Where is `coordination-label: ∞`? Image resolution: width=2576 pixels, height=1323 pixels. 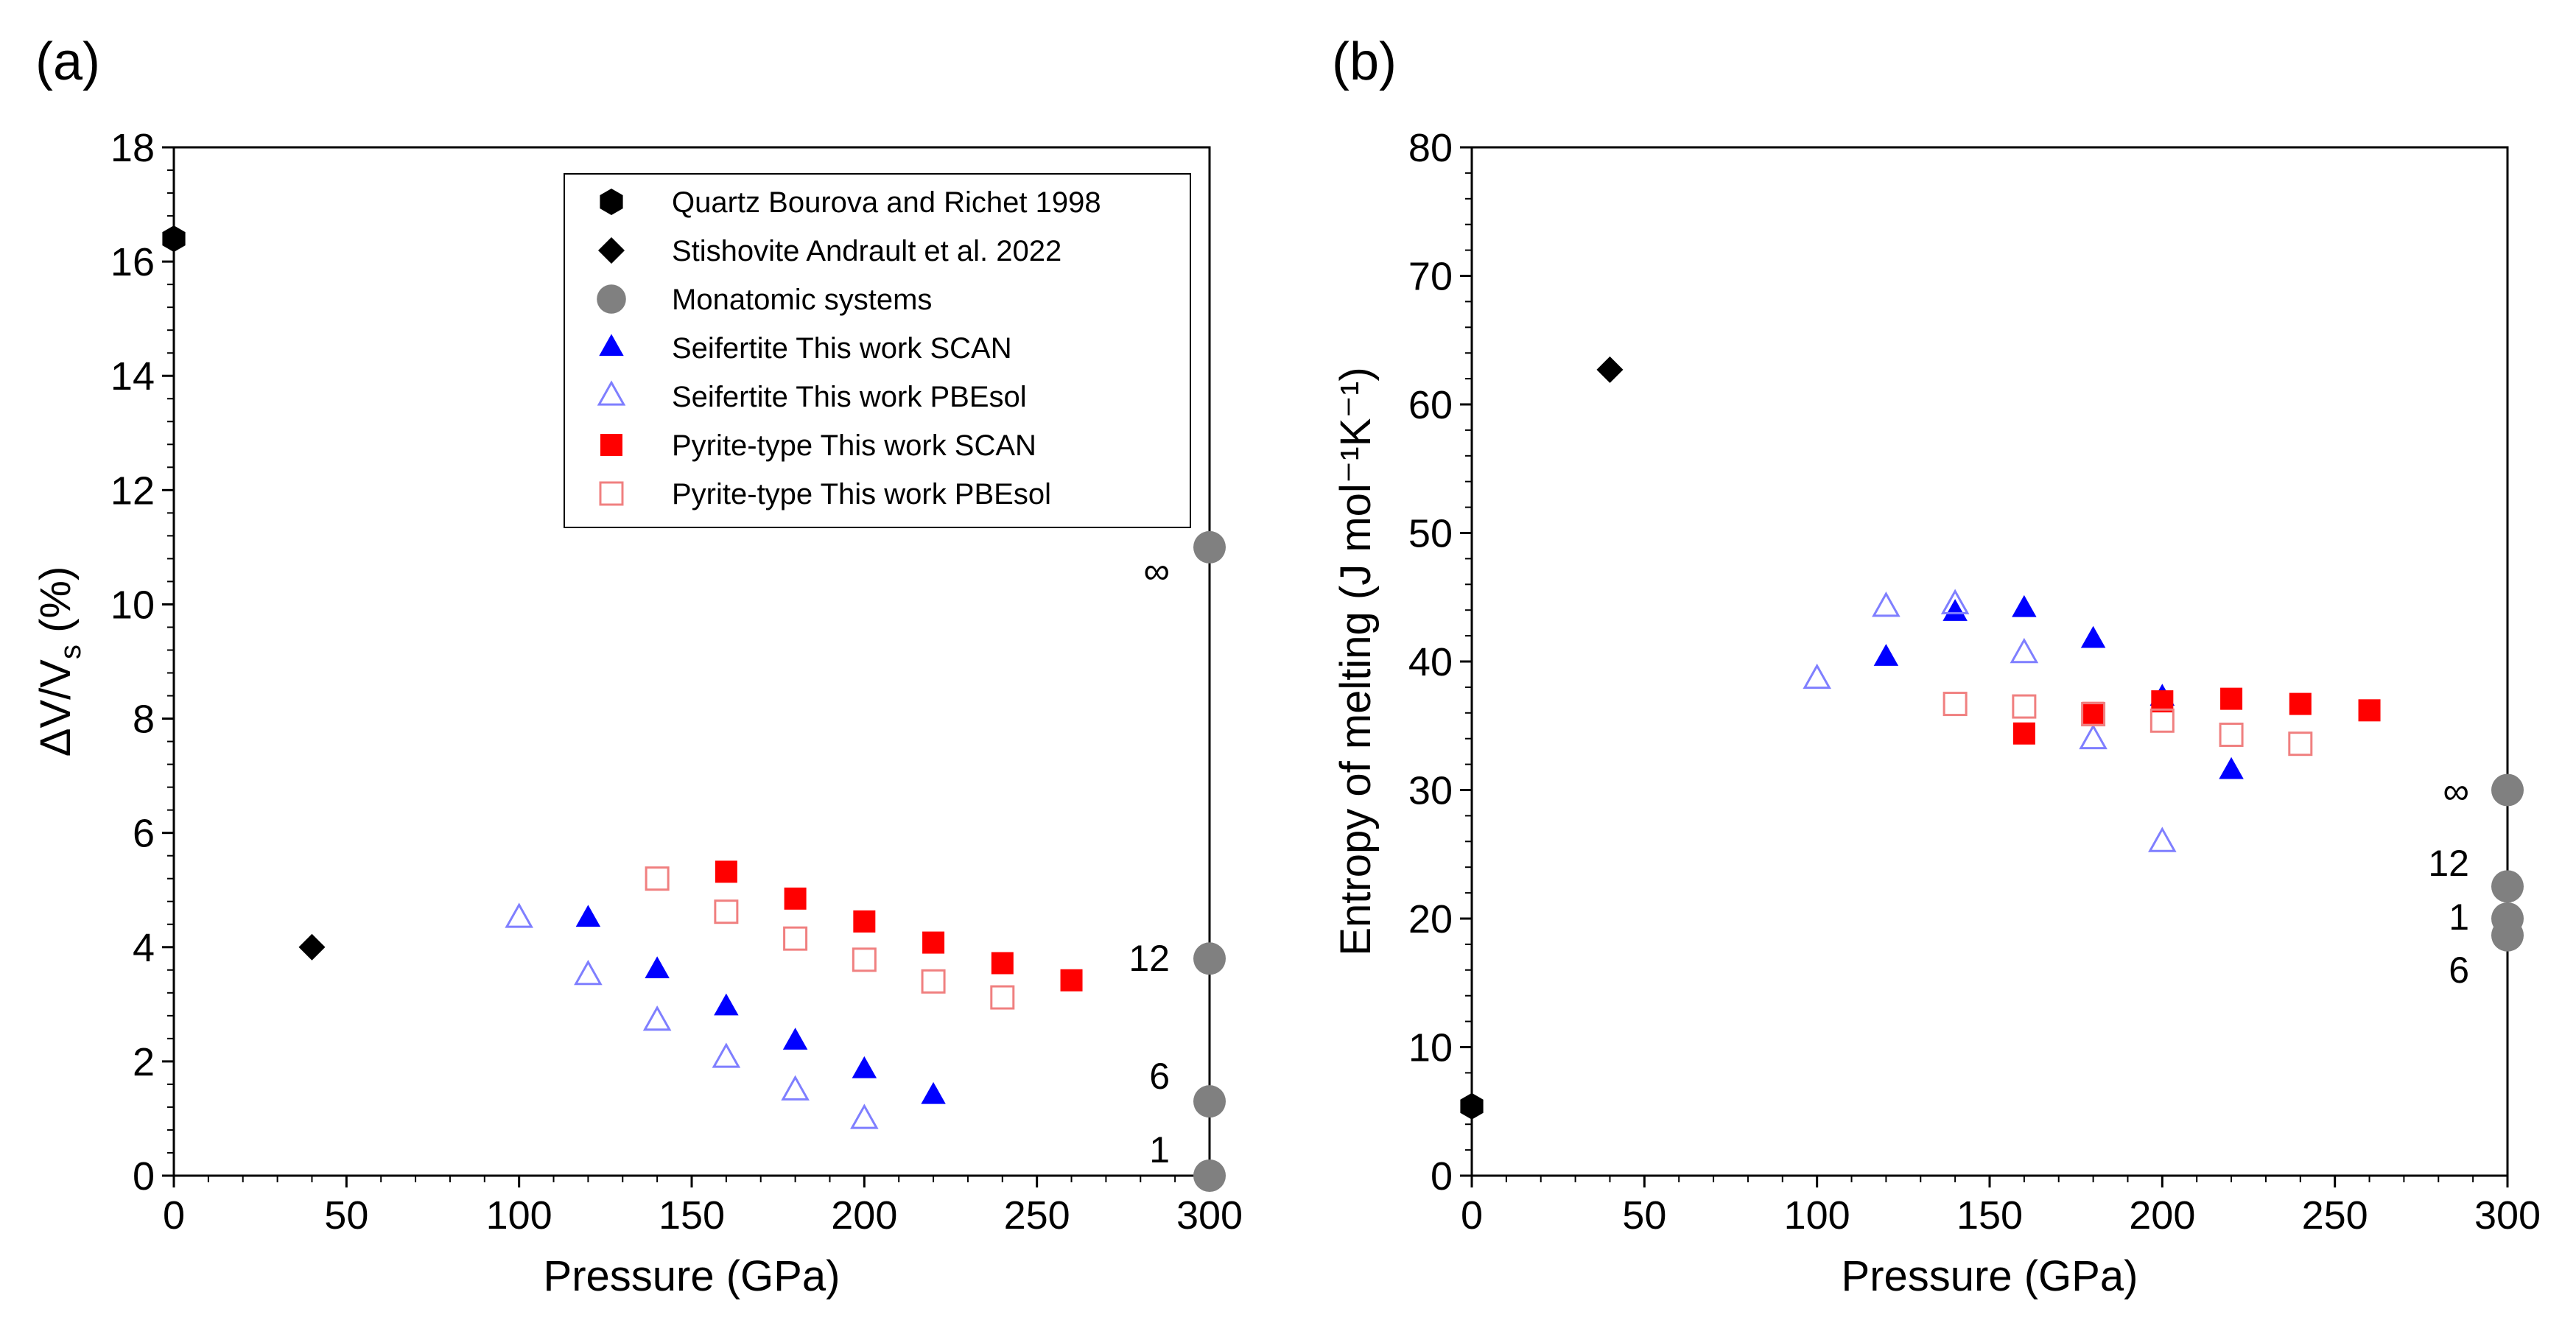 coordination-label: ∞ is located at coordinates (1156, 571).